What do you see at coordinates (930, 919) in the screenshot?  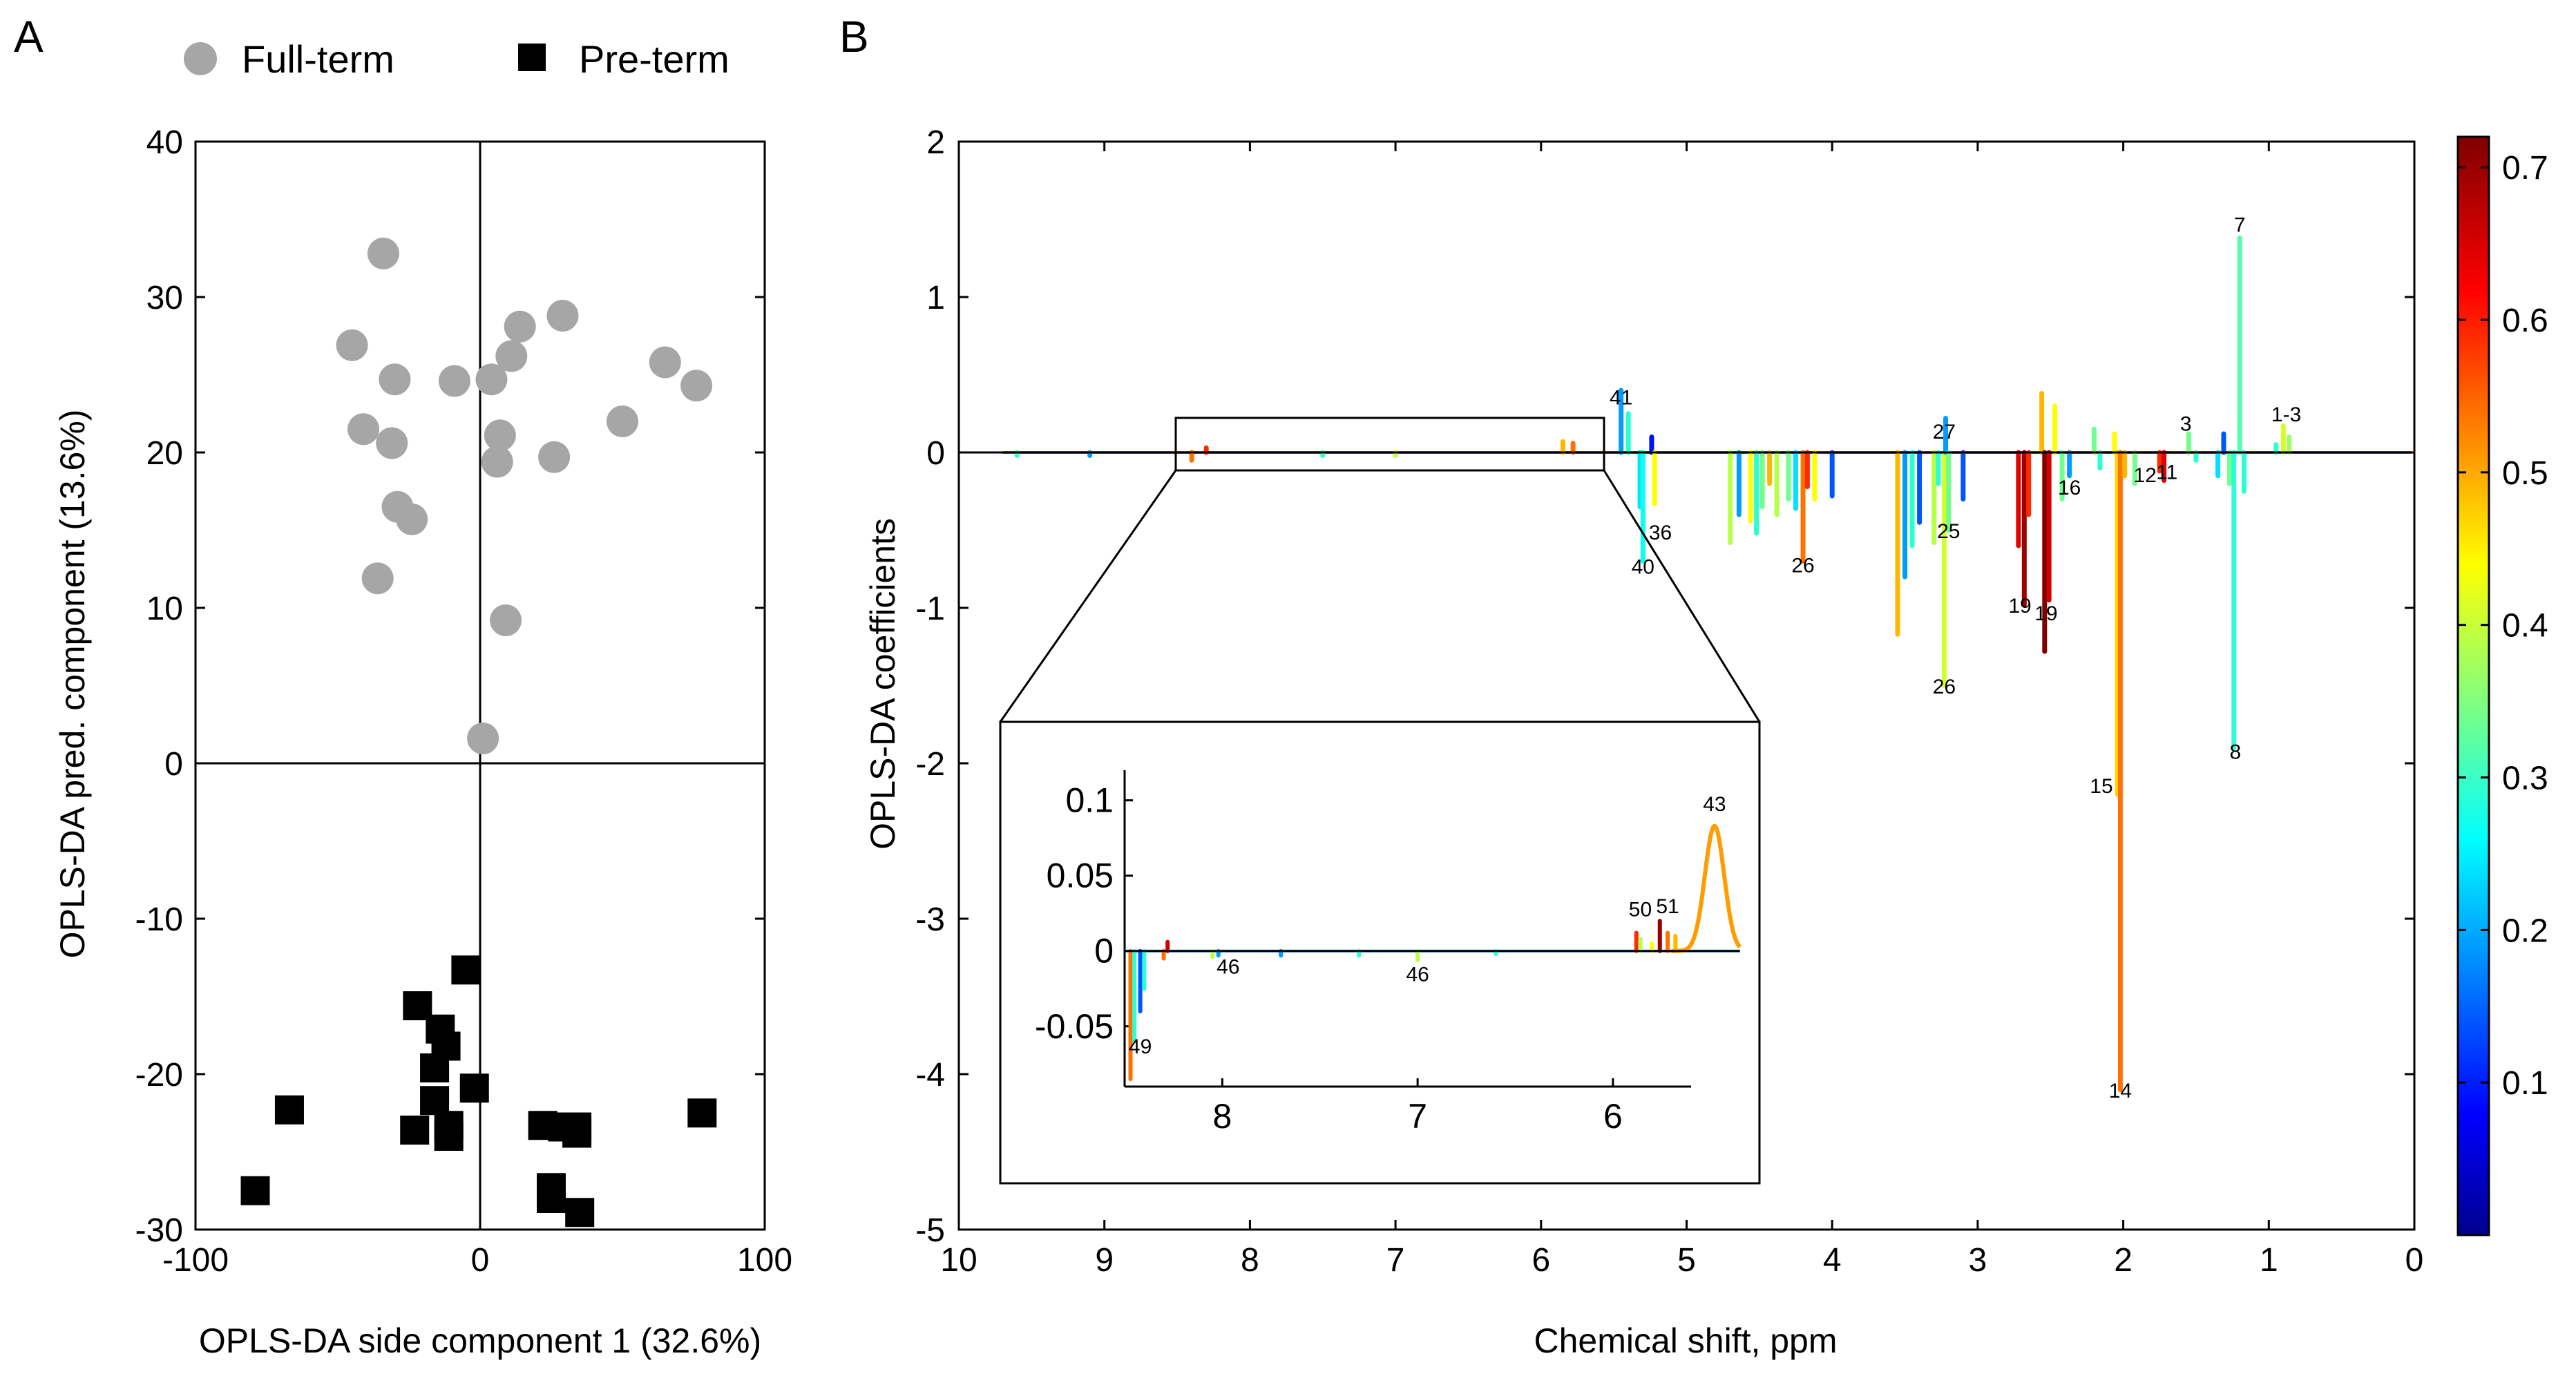 I see `b-ytick-label: -3` at bounding box center [930, 919].